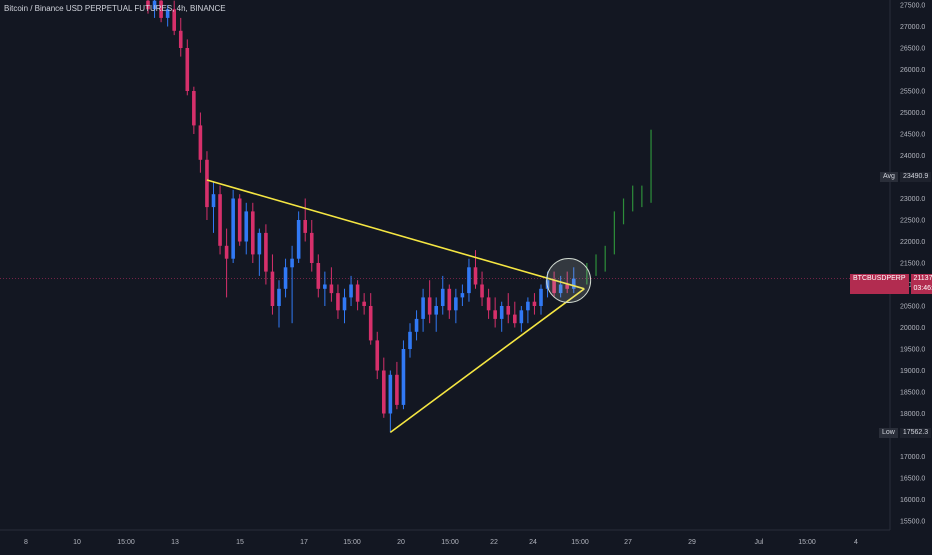 The width and height of the screenshot is (932, 555). Describe the element at coordinates (26, 542) in the screenshot. I see `time-tick-label: 8` at that location.